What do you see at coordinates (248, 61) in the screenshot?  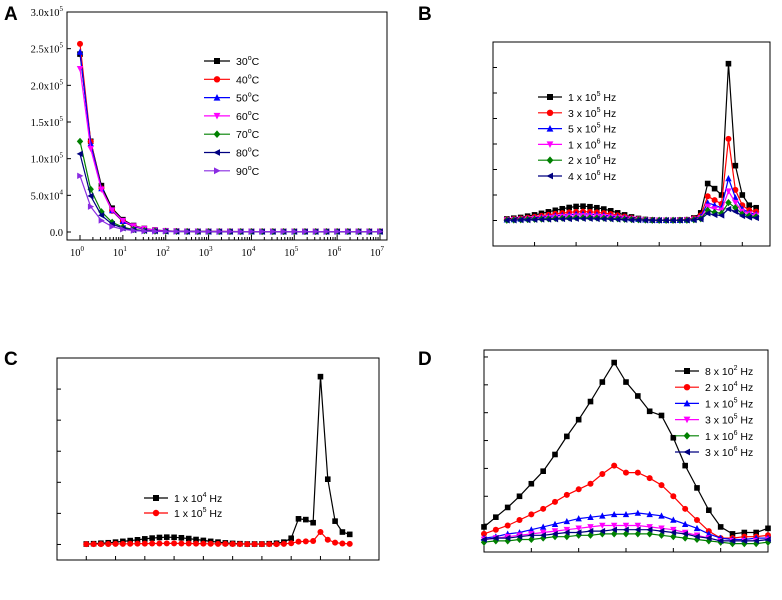 I see `legend-label: 30oC` at bounding box center [248, 61].